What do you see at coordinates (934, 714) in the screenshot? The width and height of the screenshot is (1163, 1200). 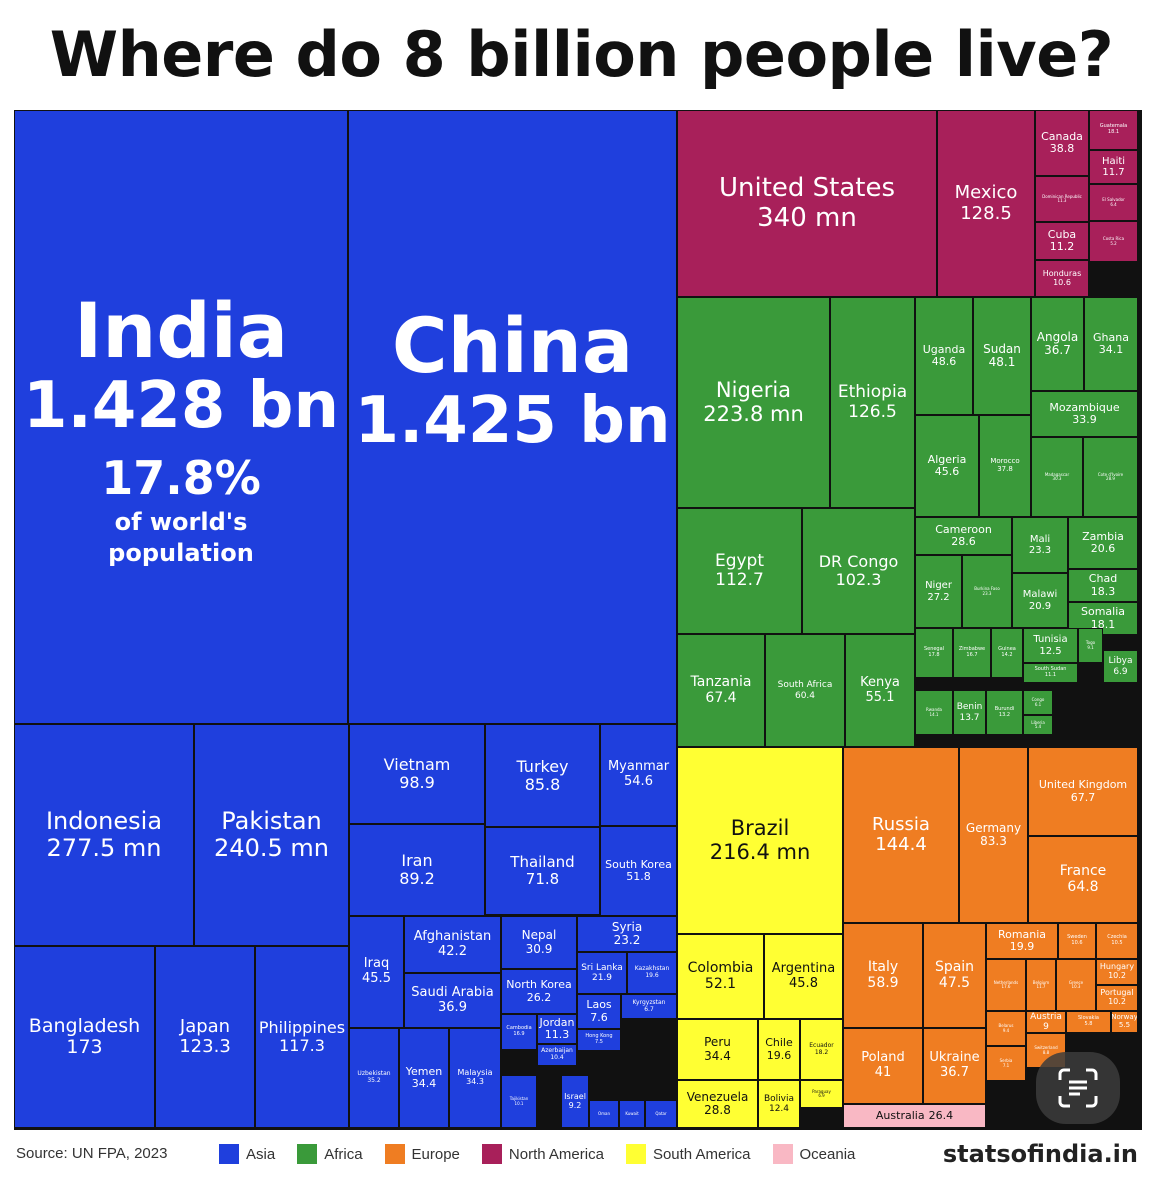 I see `cell-value: 14.1` at bounding box center [934, 714].